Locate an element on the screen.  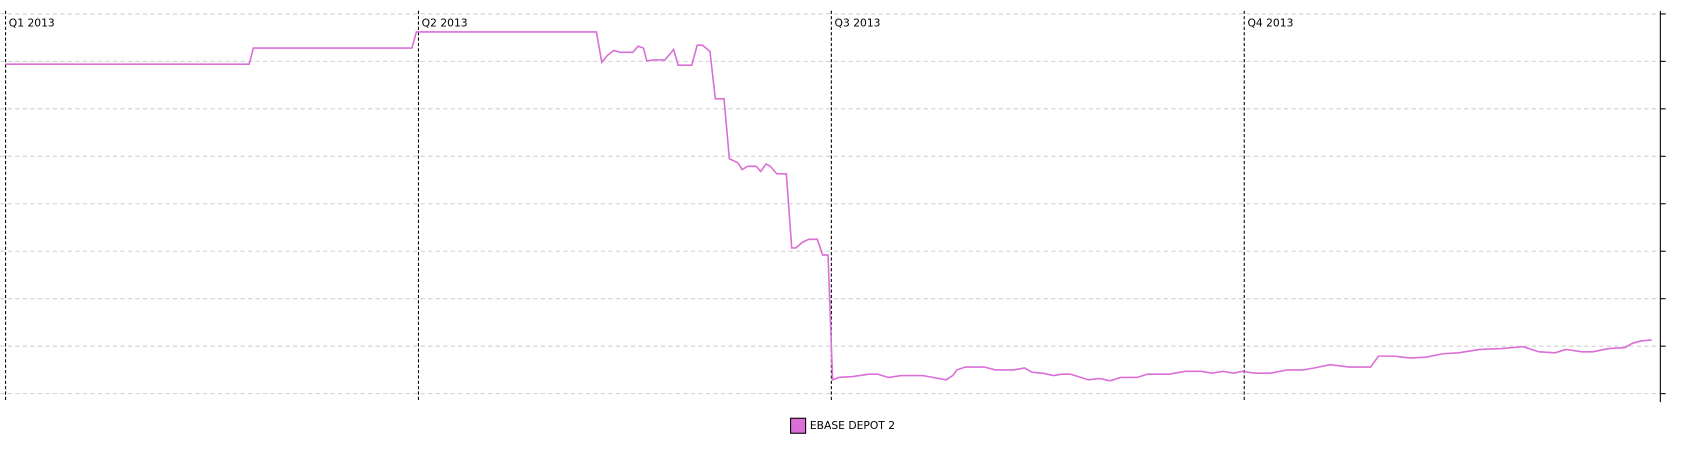
x-tick-label: Q2 2013 is located at coordinates (445, 23).